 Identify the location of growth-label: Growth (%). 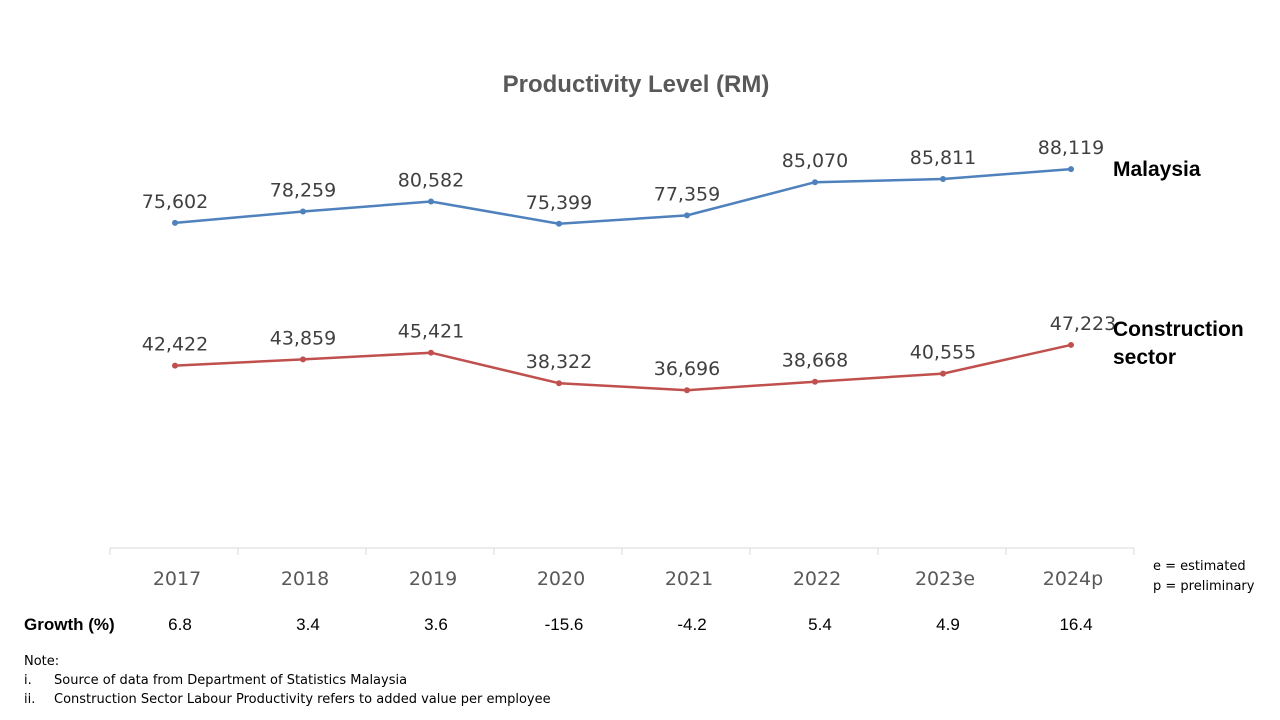
(69, 624).